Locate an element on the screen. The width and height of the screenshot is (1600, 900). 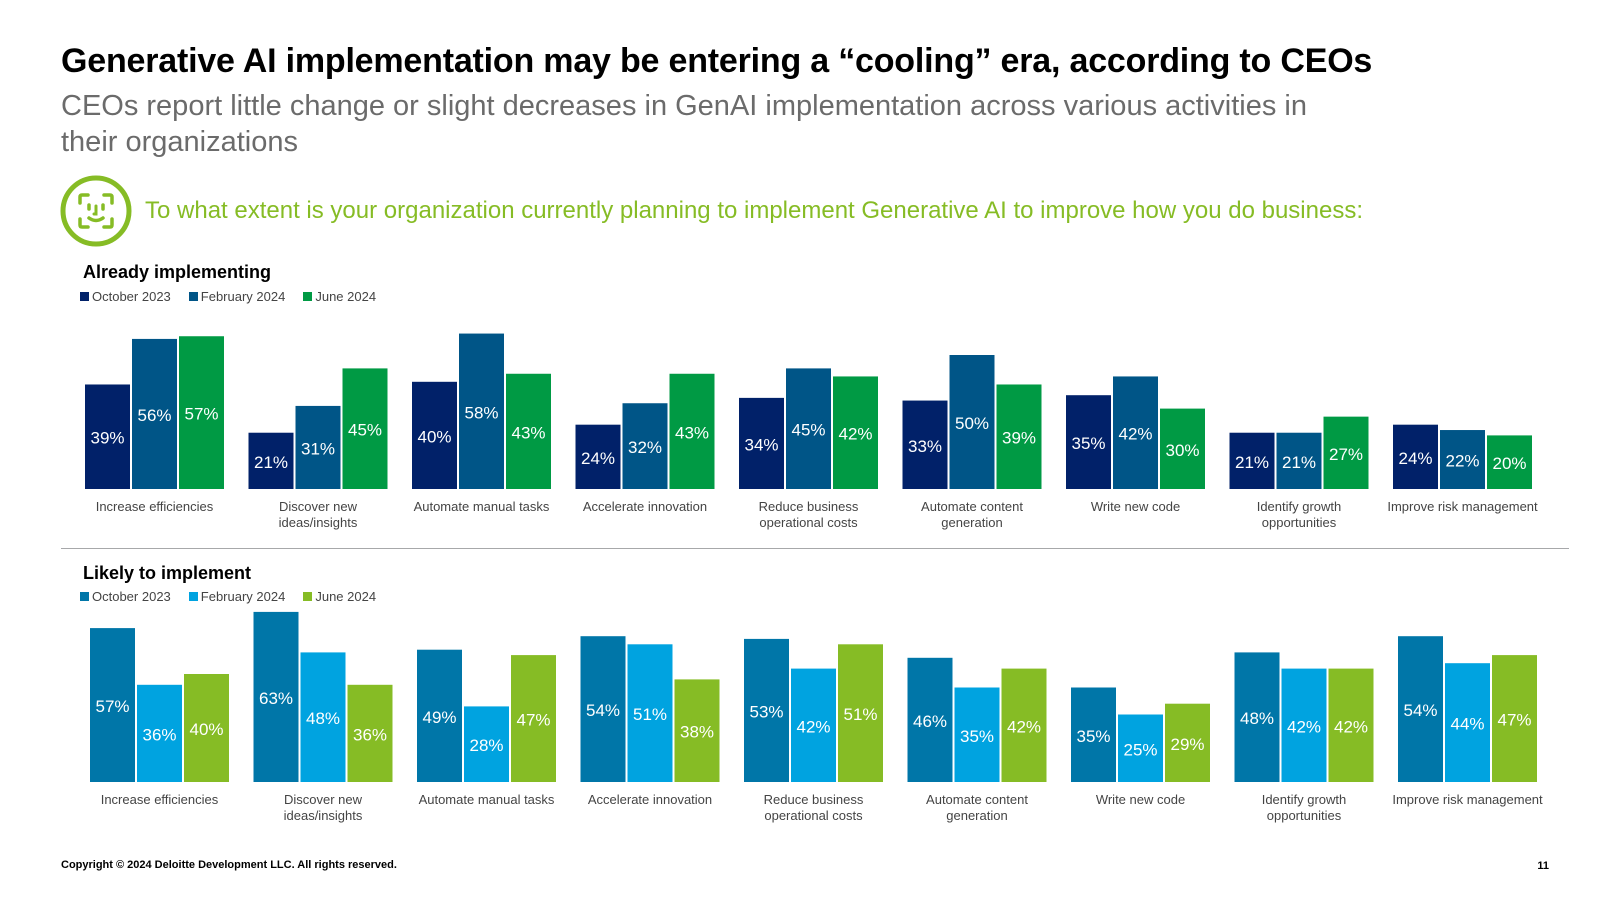
data-label: 54% is located at coordinates (603, 710).